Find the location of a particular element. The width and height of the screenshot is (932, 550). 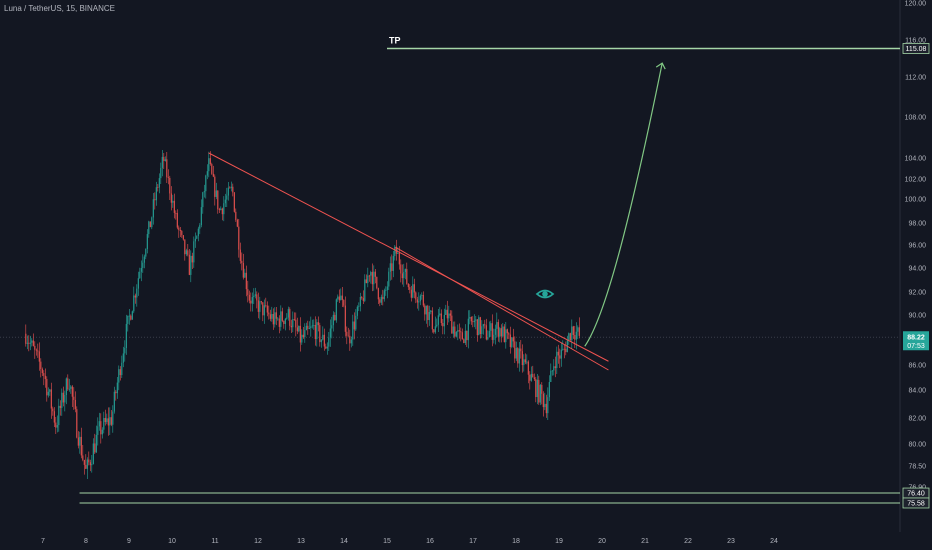

x-tick-label: 11 is located at coordinates (214, 541).